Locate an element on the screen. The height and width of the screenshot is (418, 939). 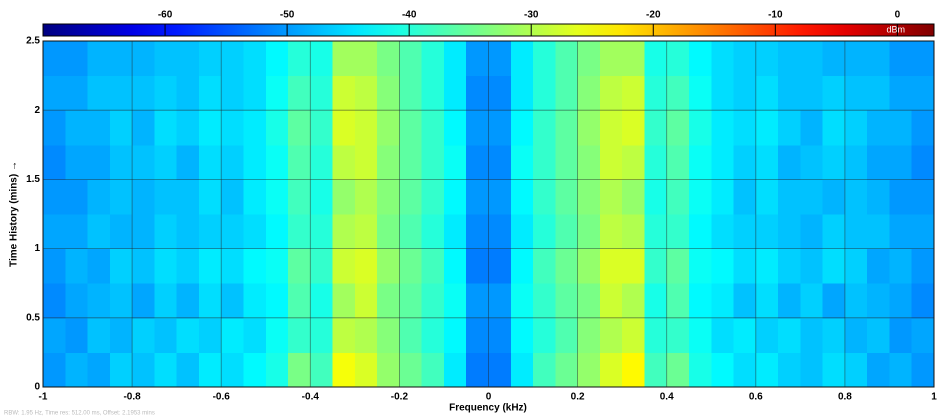
y-tick-label: 0 is located at coordinates (37, 387).